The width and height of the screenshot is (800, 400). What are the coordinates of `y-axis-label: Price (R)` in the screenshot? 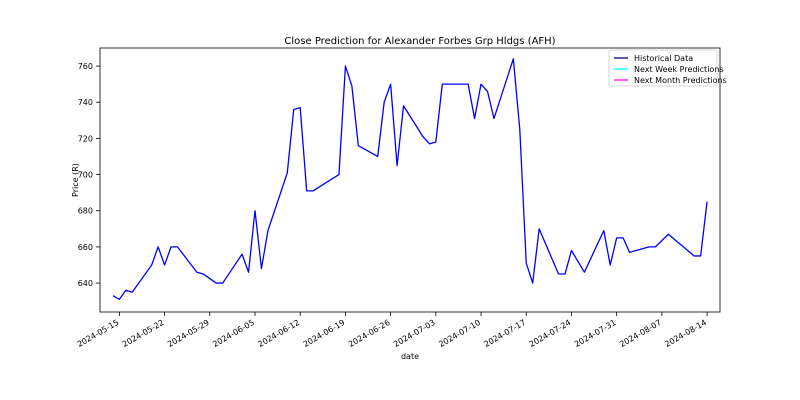 It's located at (75, 180).